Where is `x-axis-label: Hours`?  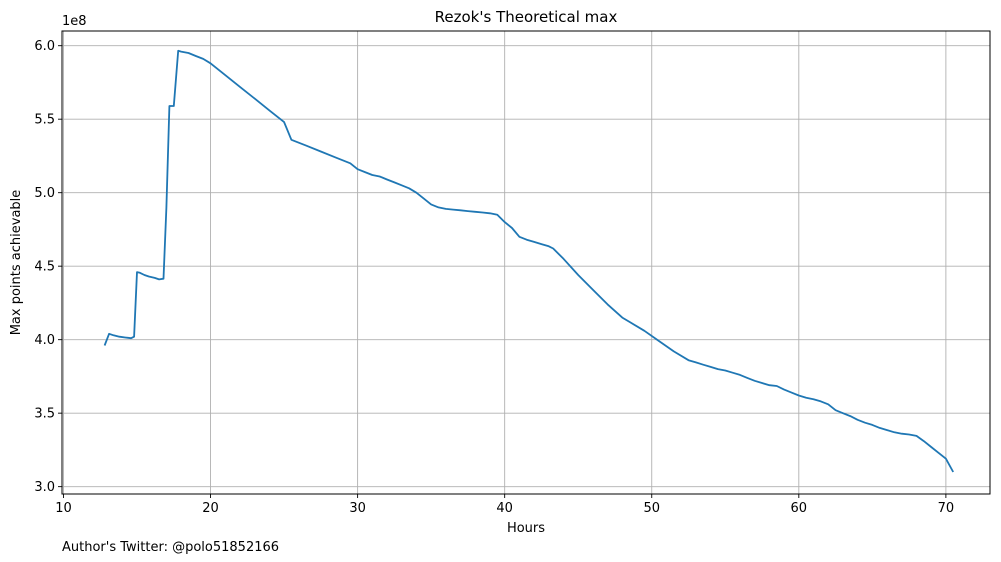 x-axis-label: Hours is located at coordinates (526, 528).